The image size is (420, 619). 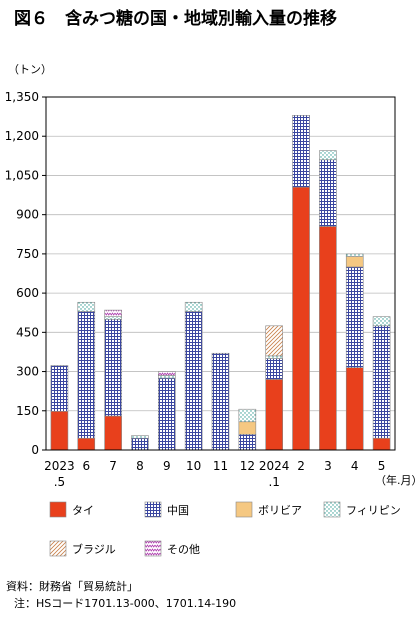 What do you see at coordinates (35, 450) in the screenshot?
I see `y-tick-label: 0` at bounding box center [35, 450].